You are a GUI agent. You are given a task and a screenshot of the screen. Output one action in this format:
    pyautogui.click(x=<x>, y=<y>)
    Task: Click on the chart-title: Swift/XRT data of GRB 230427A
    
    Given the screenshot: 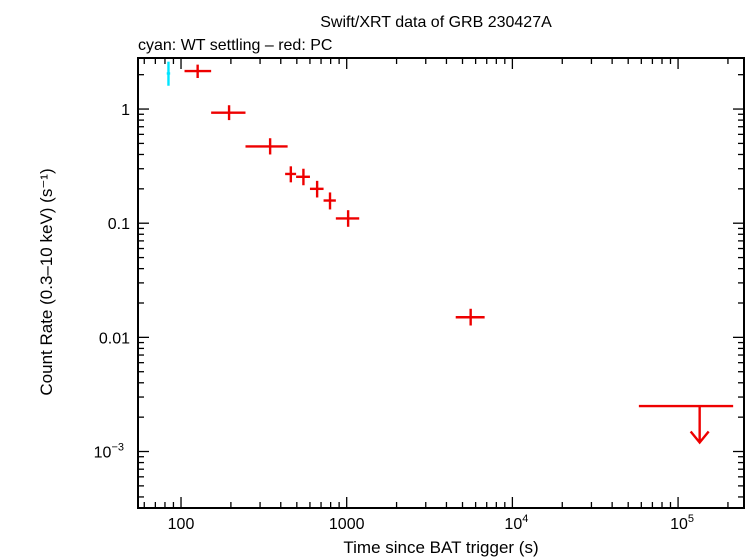 What is the action you would take?
    pyautogui.click(x=436, y=22)
    